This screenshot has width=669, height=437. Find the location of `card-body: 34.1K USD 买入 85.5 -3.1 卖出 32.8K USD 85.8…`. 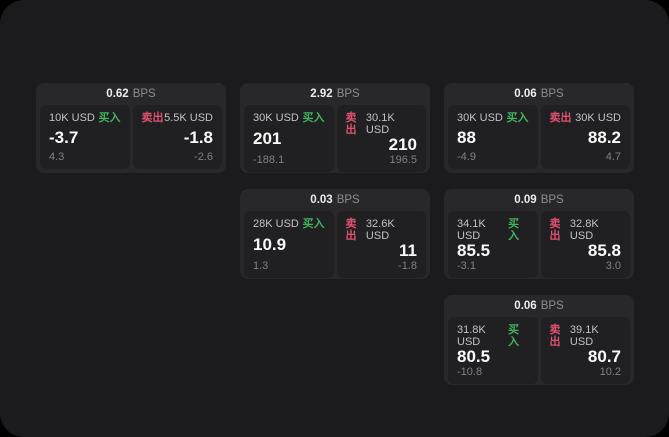

card-body: 34.1K USD 买入 85.5 -3.1 卖出 32.8K USD 85.8… is located at coordinates (539, 244).